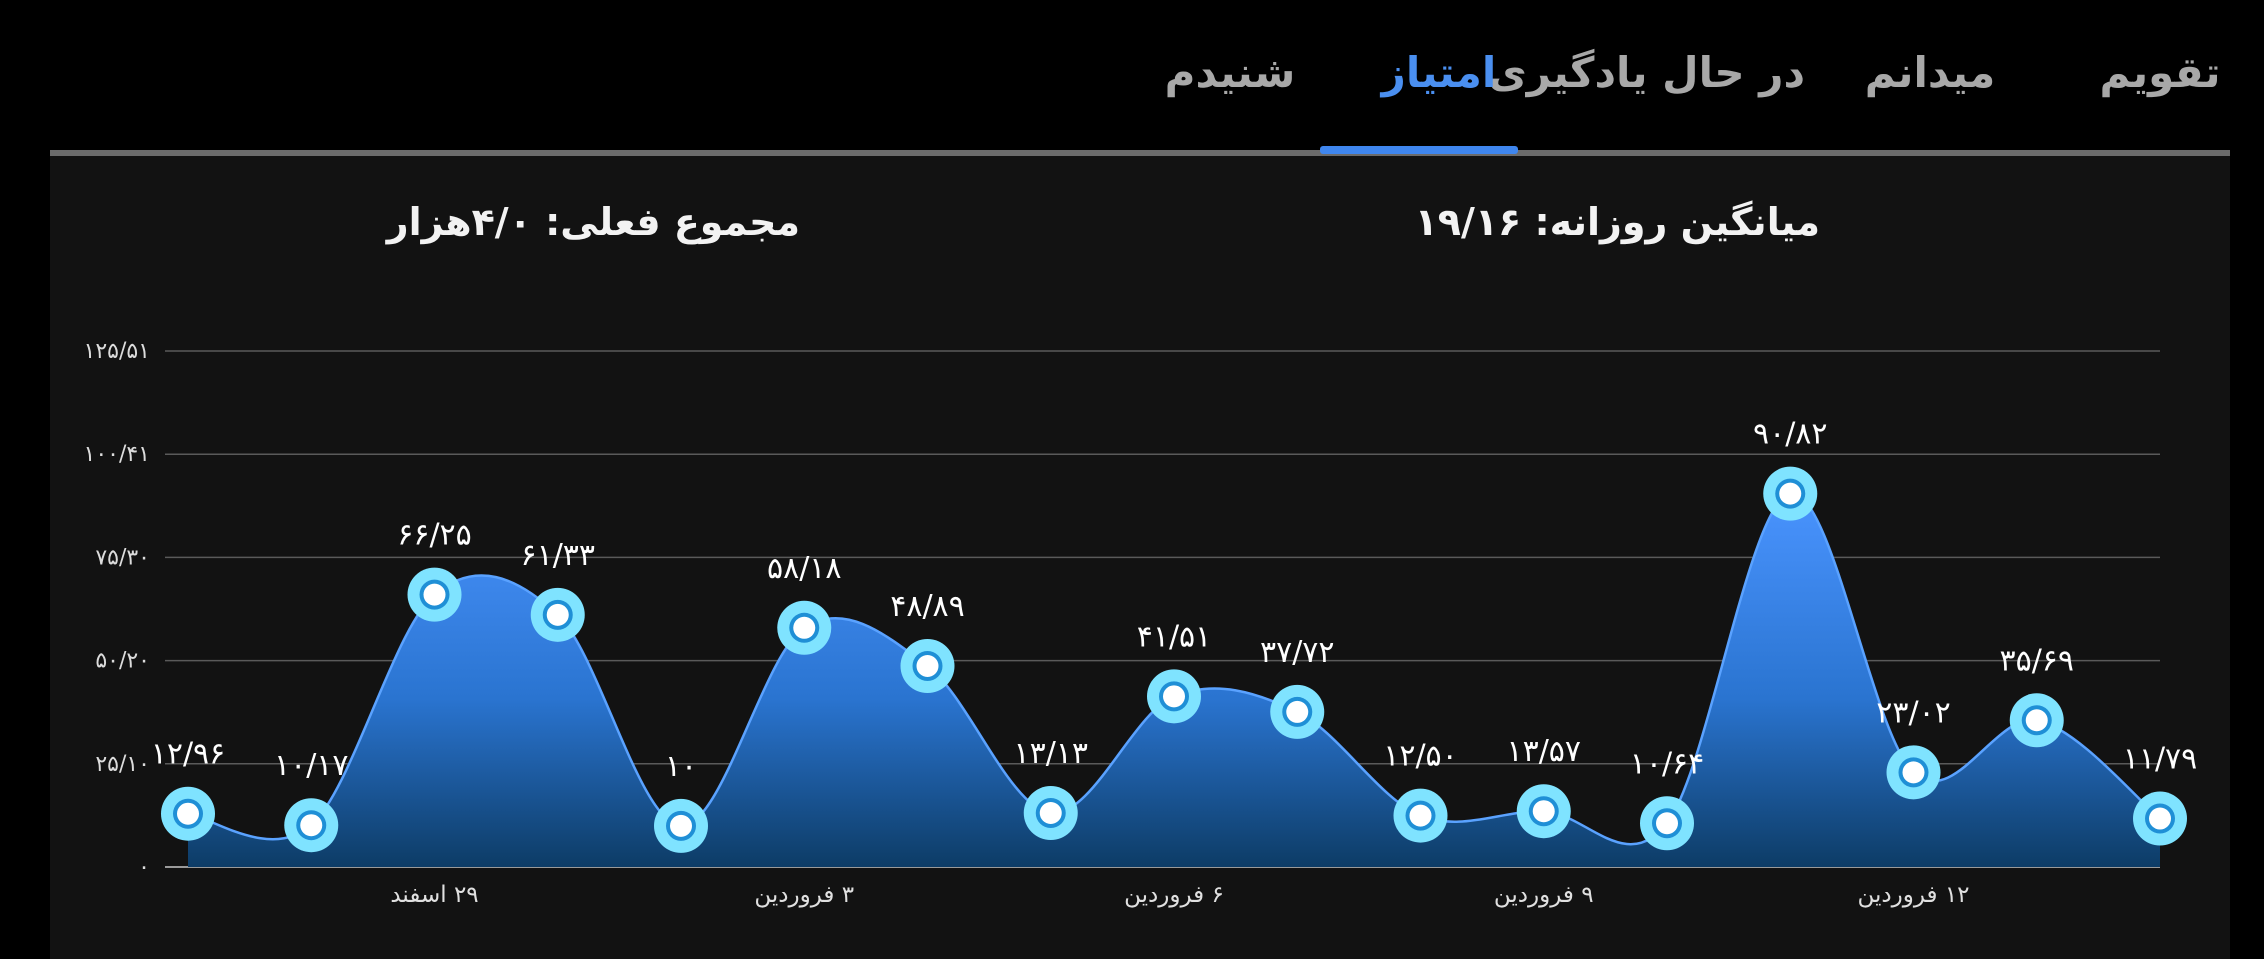 The width and height of the screenshot is (2264, 959). Describe the element at coordinates (1543, 751) in the screenshot. I see `data-label: ۱۳/۵۷` at that location.